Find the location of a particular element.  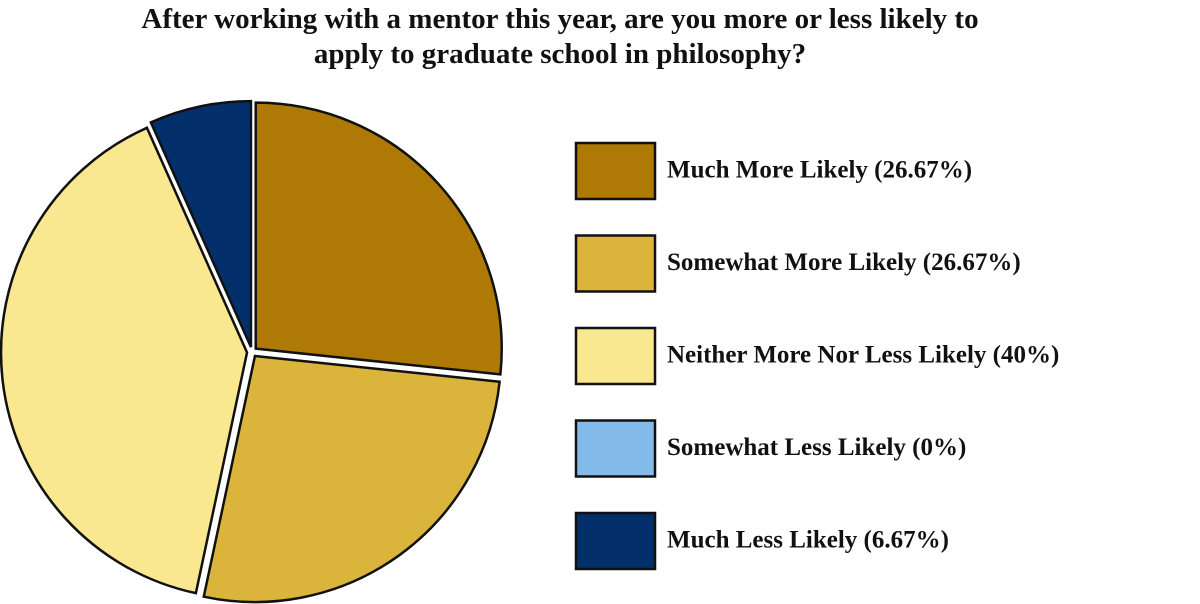

legend-label: Somewhat Less Likely (0%) is located at coordinates (816, 447).